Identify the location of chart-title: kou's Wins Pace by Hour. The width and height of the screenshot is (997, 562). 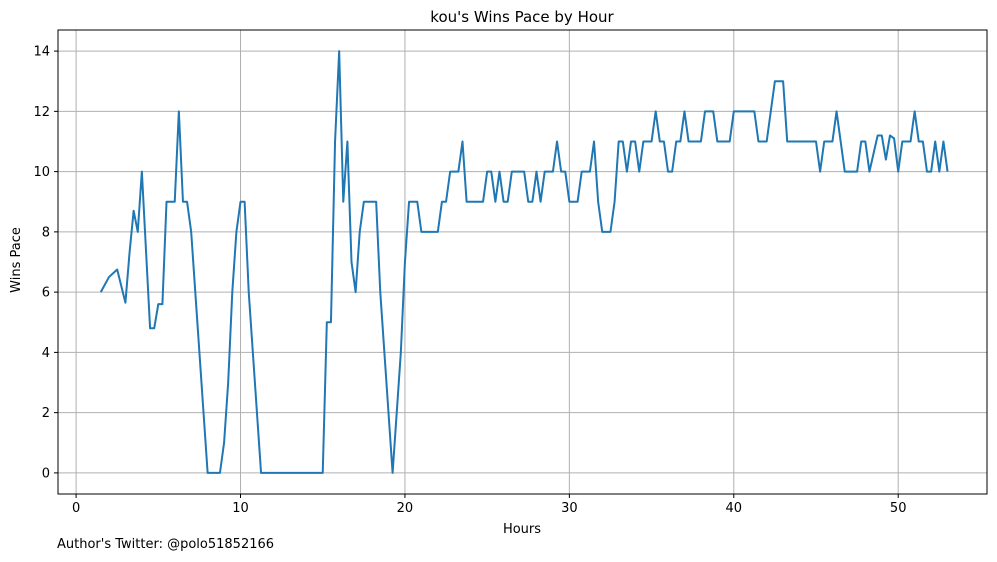
(522, 17).